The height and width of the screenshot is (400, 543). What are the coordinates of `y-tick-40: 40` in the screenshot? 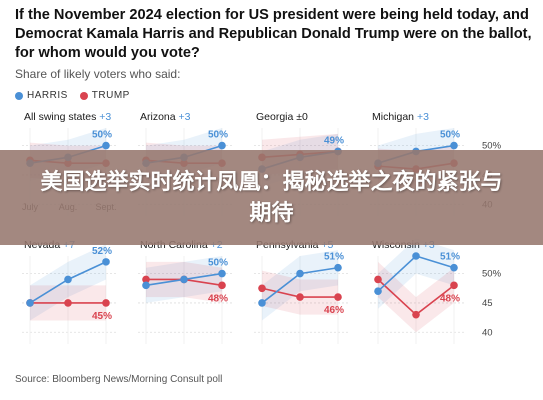 It's located at (487, 332).